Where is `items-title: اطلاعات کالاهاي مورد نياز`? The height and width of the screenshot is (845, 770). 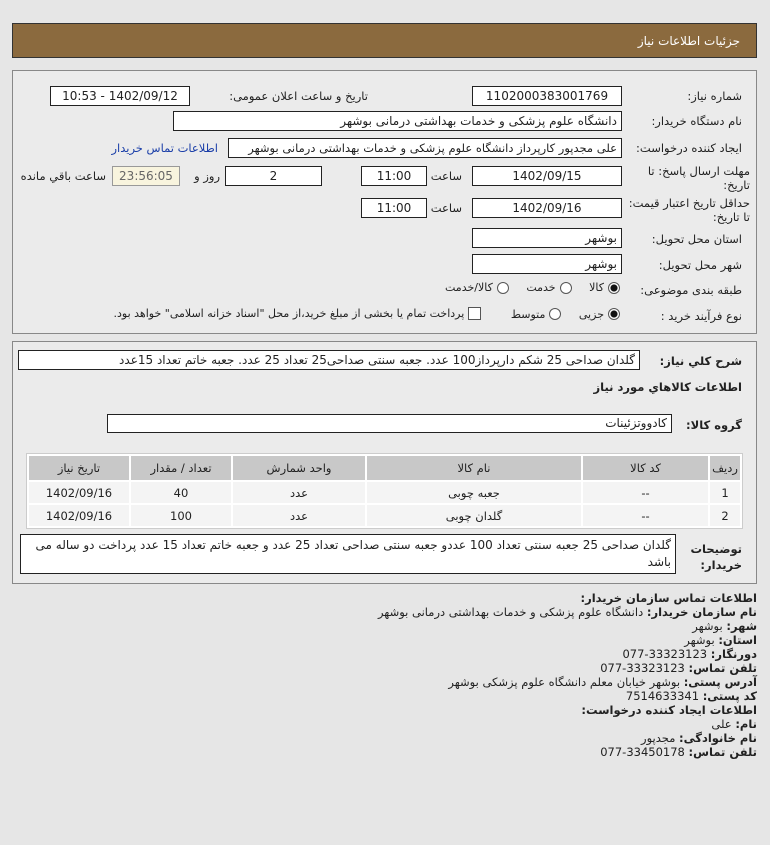 items-title: اطلاعات کالاهاي مورد نياز is located at coordinates (667, 387).